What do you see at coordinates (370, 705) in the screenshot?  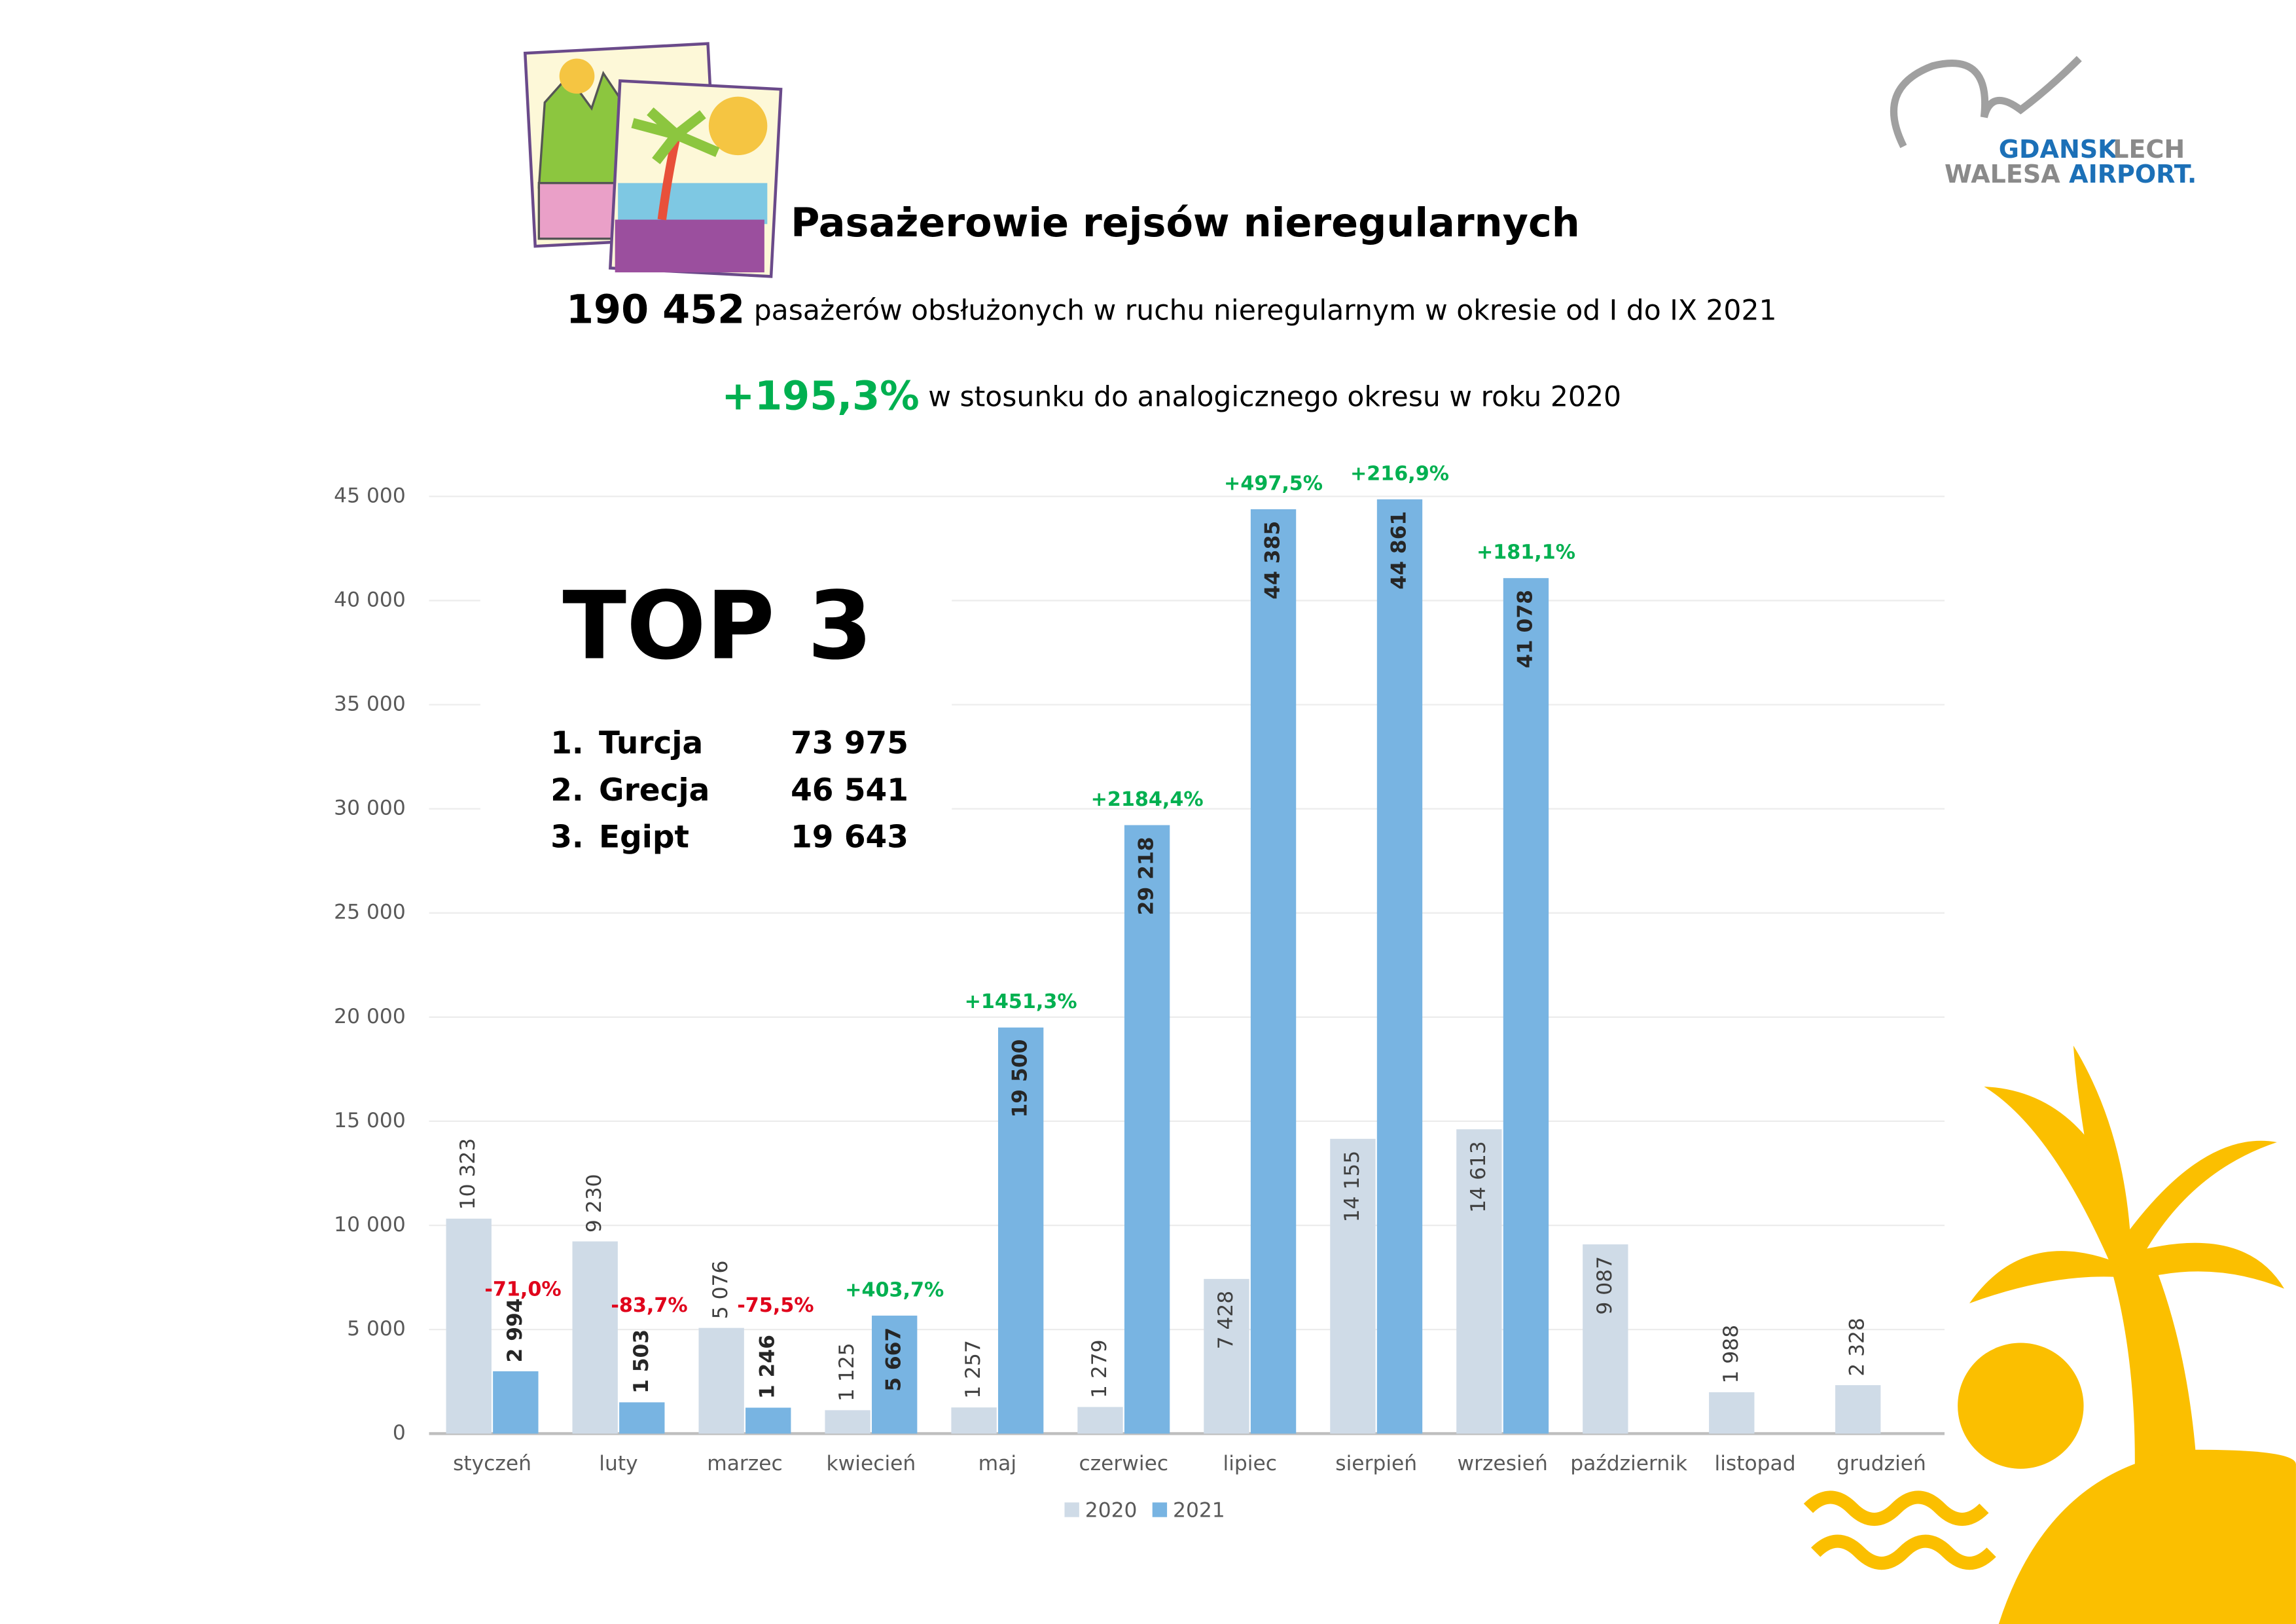 I see `y-tick-label: 35 000` at bounding box center [370, 705].